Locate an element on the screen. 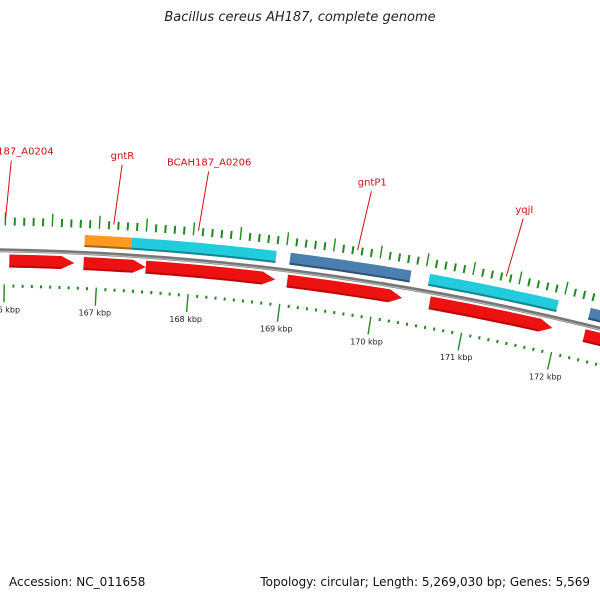  accession-text: Accession: NC_011658 is located at coordinates (77, 582).